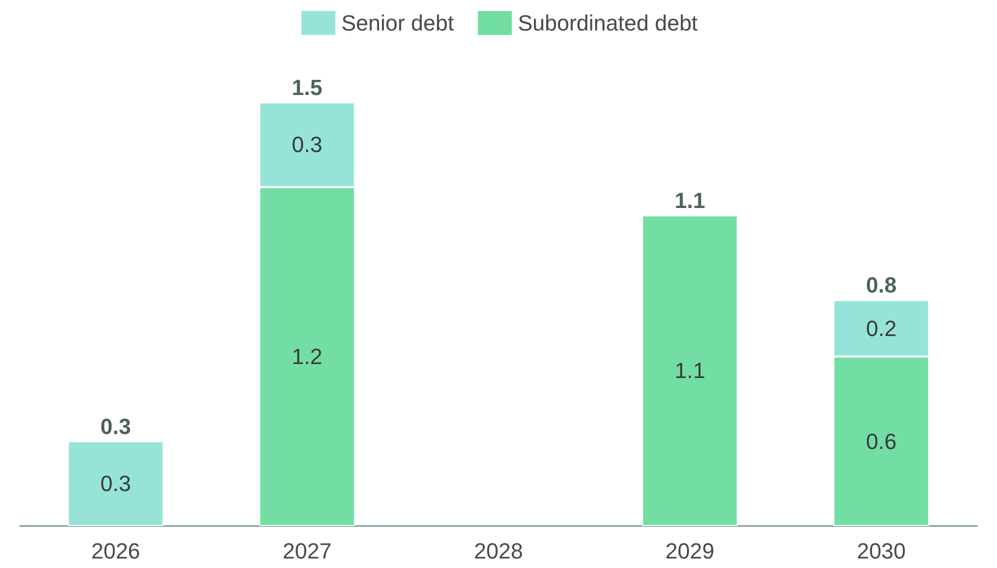 The width and height of the screenshot is (997, 568). What do you see at coordinates (881, 551) in the screenshot?
I see `x-tick-label: 2030` at bounding box center [881, 551].